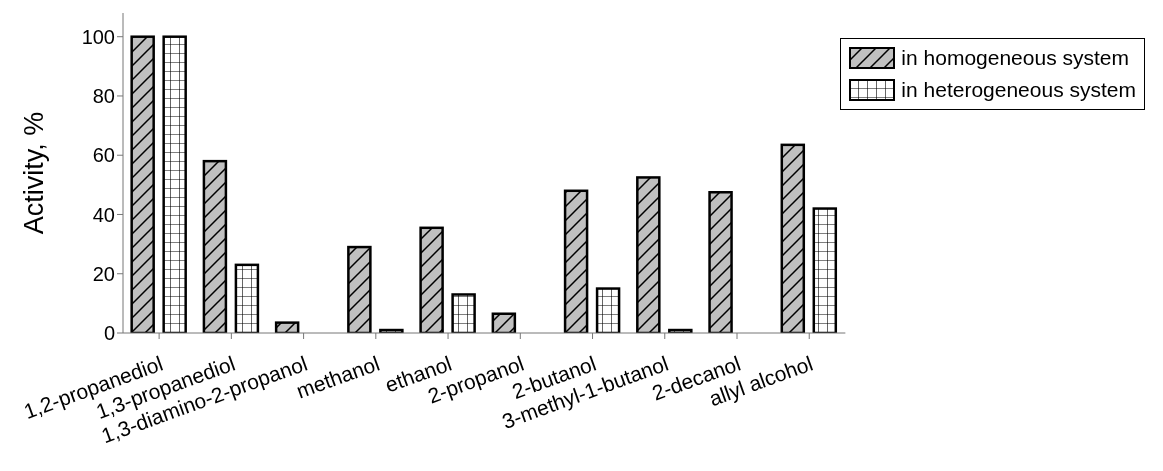  Describe the element at coordinates (103, 96) in the screenshot. I see `y-tick-label: 80` at that location.